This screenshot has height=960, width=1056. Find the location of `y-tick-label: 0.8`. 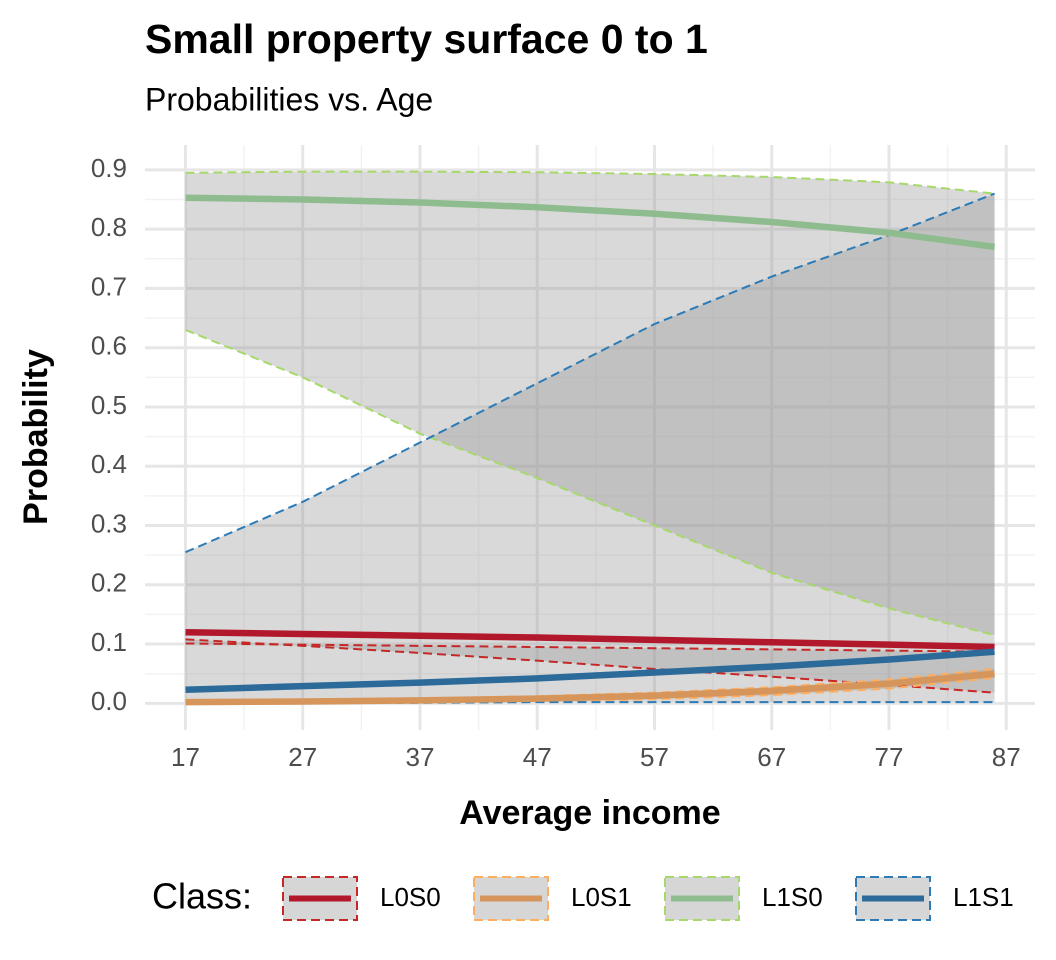

y-tick-label: 0.8 is located at coordinates (109, 227).